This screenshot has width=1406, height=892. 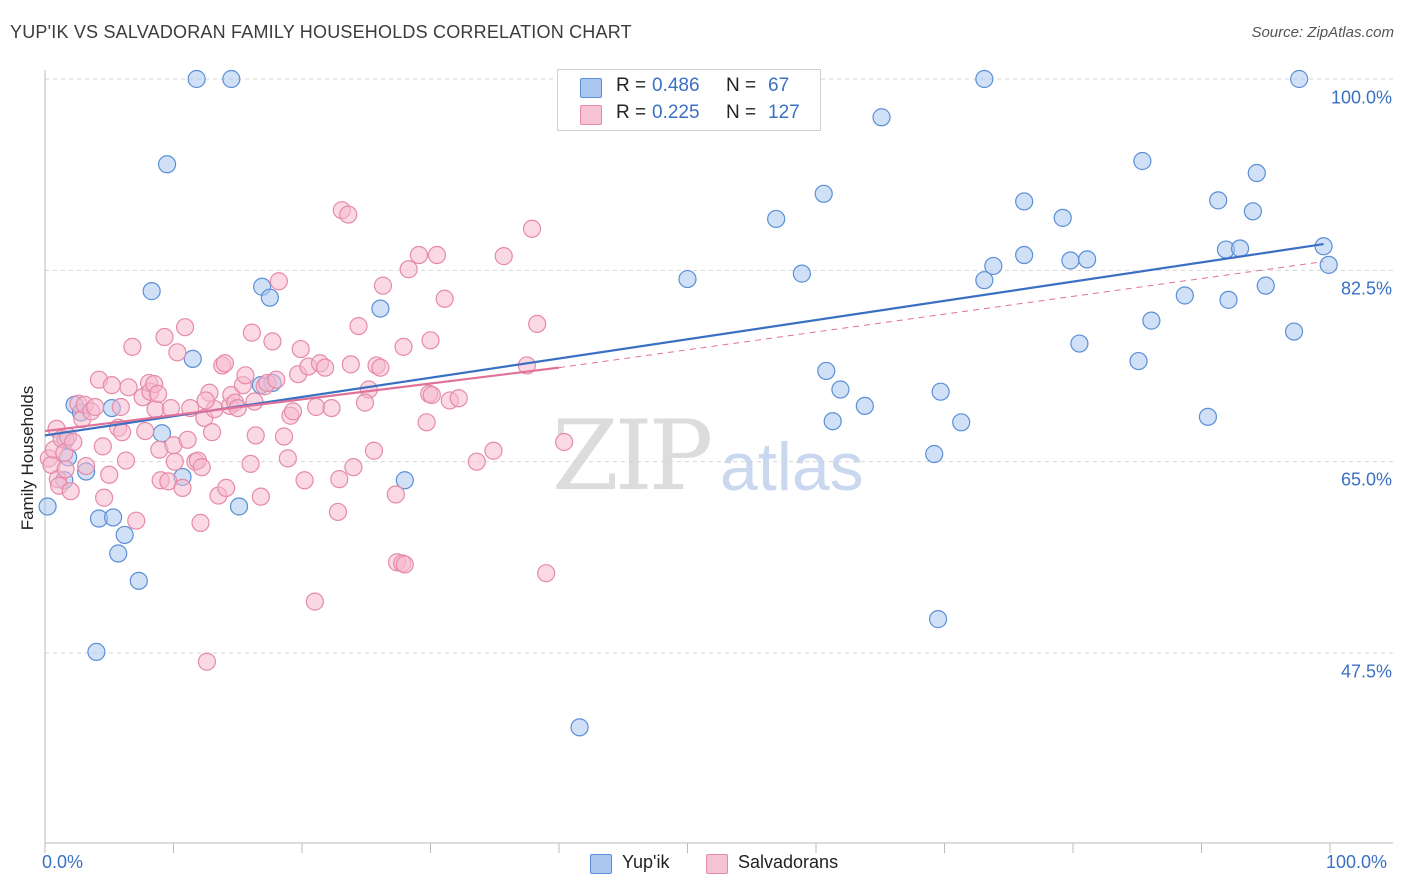 What do you see at coordinates (676, 85) in the screenshot?
I see `legend-r-value: 0.486` at bounding box center [676, 85].